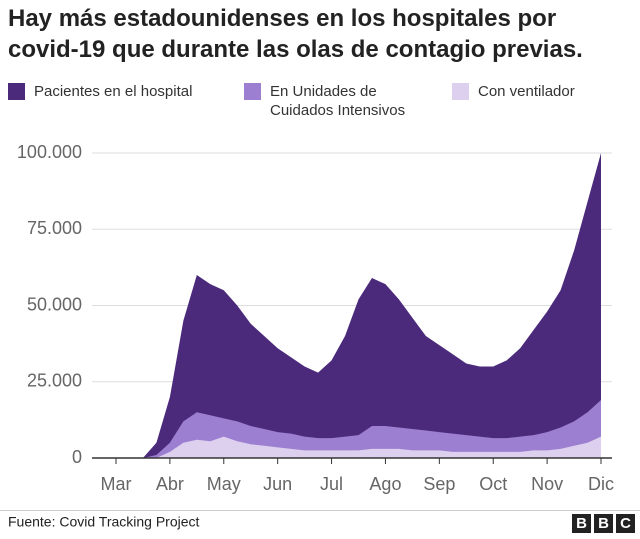 Image resolution: width=640 pixels, height=539 pixels. What do you see at coordinates (358, 447) in the screenshot?
I see `area` at bounding box center [358, 447].